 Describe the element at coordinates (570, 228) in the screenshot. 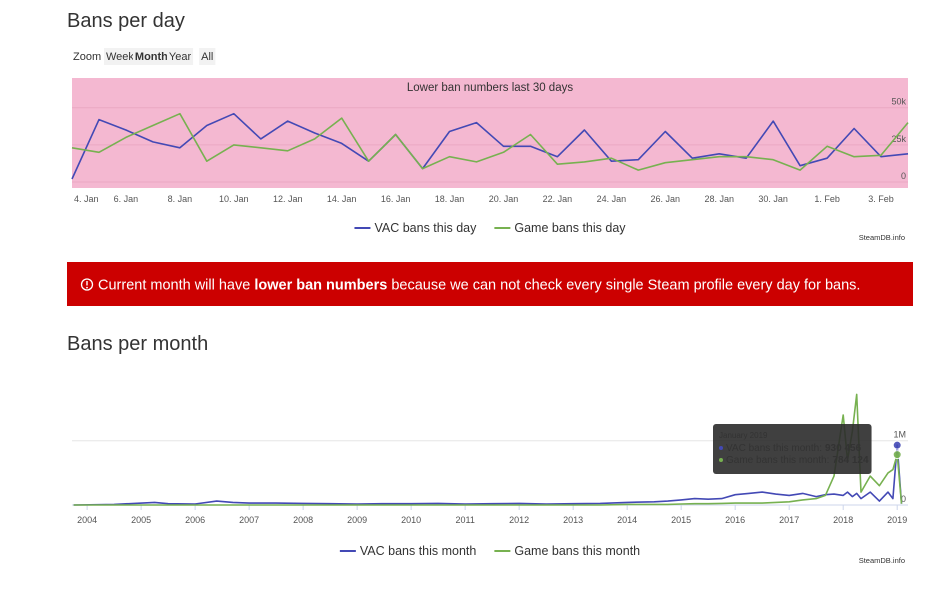

I see `legend-label: Game bans this day` at that location.